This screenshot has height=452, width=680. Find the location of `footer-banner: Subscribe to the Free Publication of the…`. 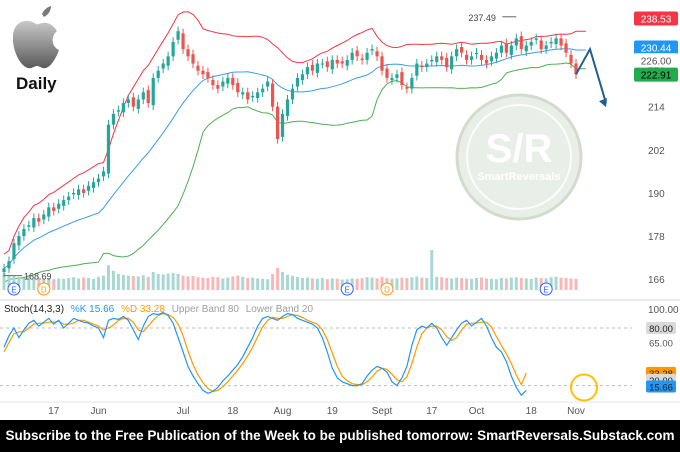

footer-banner: Subscribe to the Free Publication of the… is located at coordinates (340, 436).